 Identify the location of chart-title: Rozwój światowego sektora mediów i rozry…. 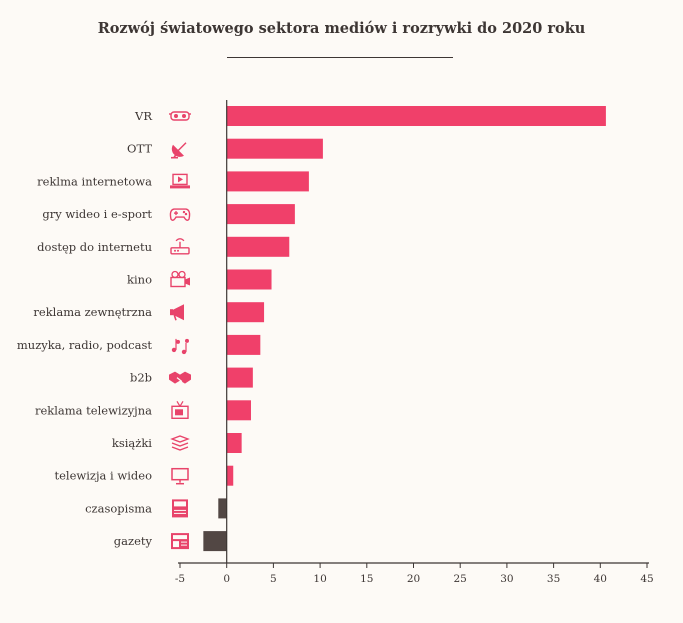
(341, 28).